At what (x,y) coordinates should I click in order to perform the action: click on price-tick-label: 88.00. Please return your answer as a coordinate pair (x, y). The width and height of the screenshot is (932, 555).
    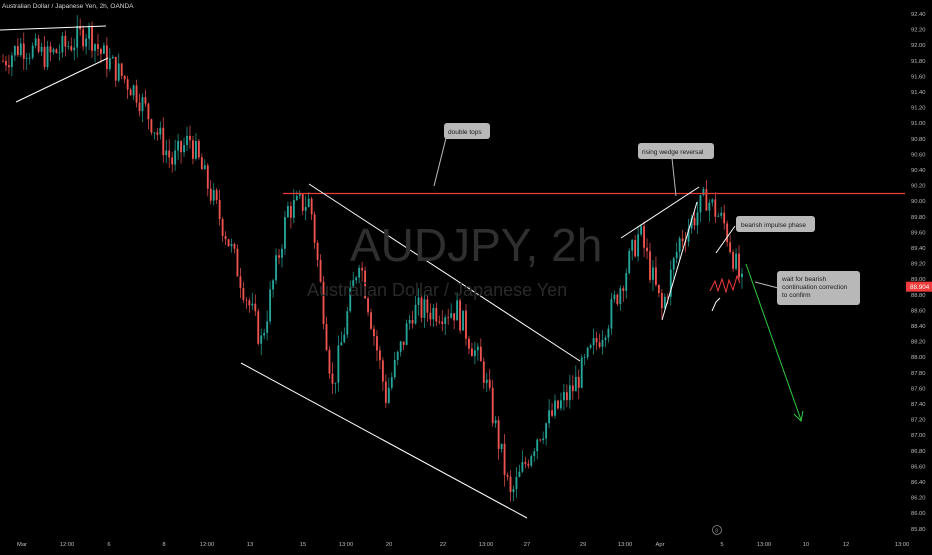
    Looking at the image, I should click on (918, 358).